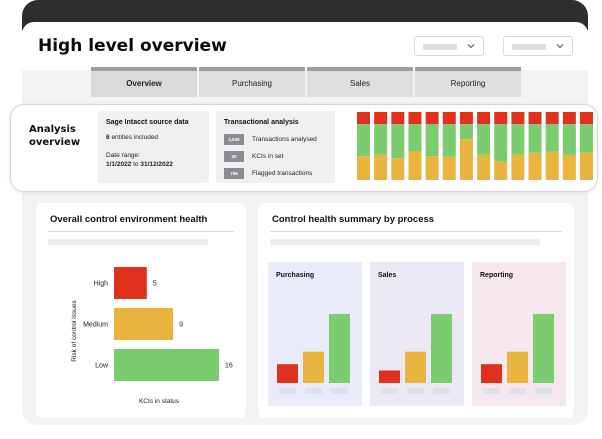 The width and height of the screenshot is (602, 439). What do you see at coordinates (54, 136) in the screenshot?
I see `analysis-title: Analysis overview` at bounding box center [54, 136].